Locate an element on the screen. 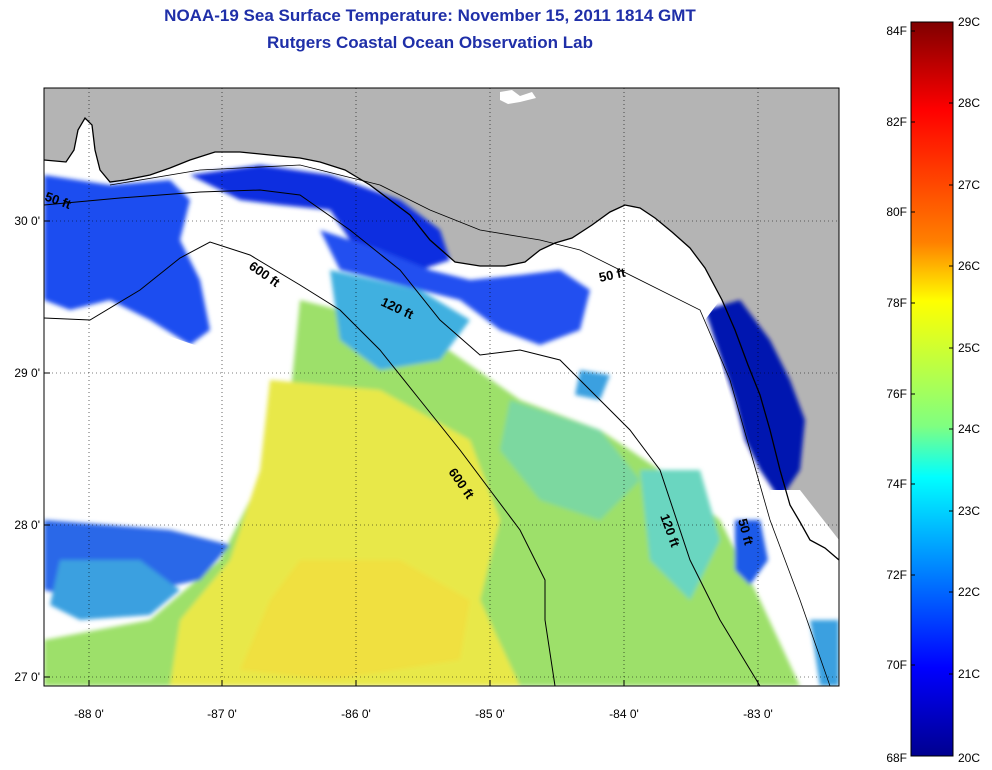  inland-lake is located at coordinates (518, 97).